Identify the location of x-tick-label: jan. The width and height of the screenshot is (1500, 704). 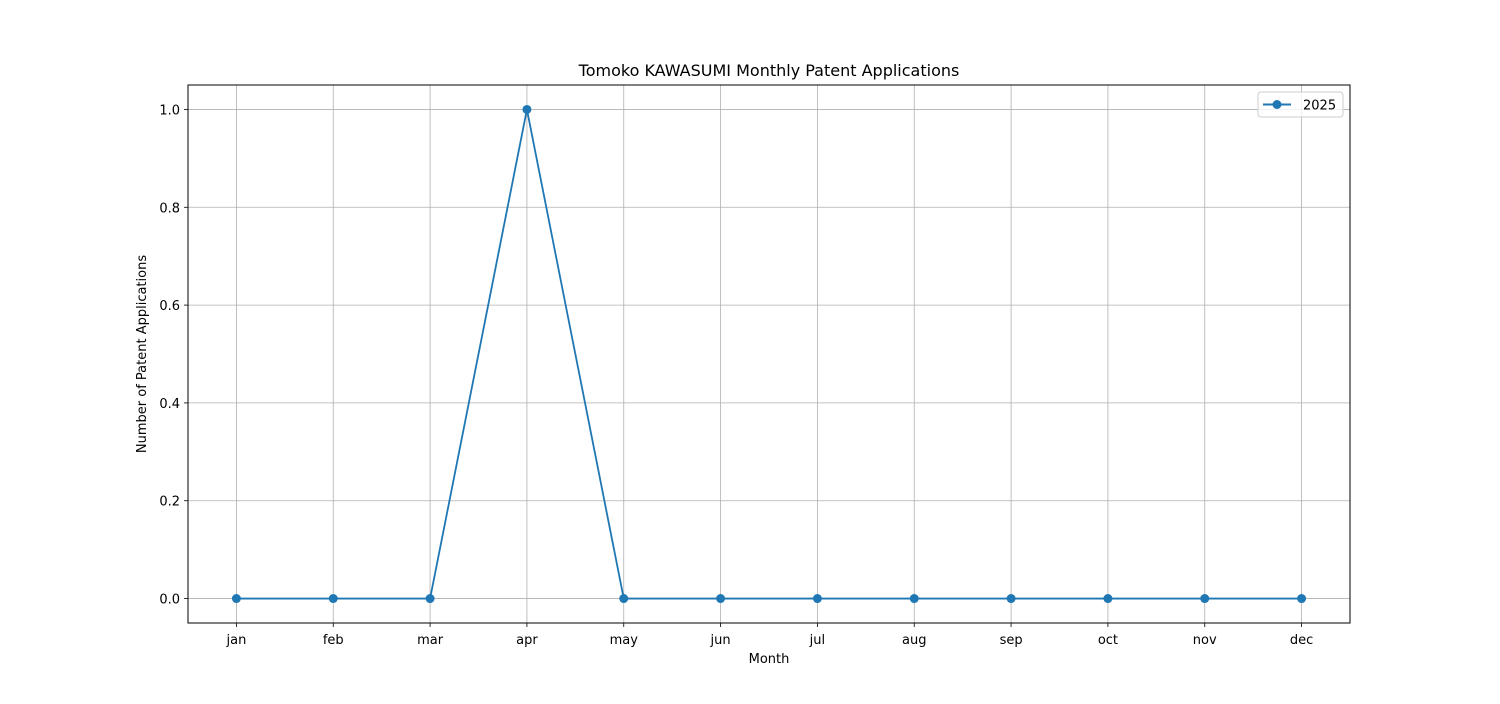
(236, 640).